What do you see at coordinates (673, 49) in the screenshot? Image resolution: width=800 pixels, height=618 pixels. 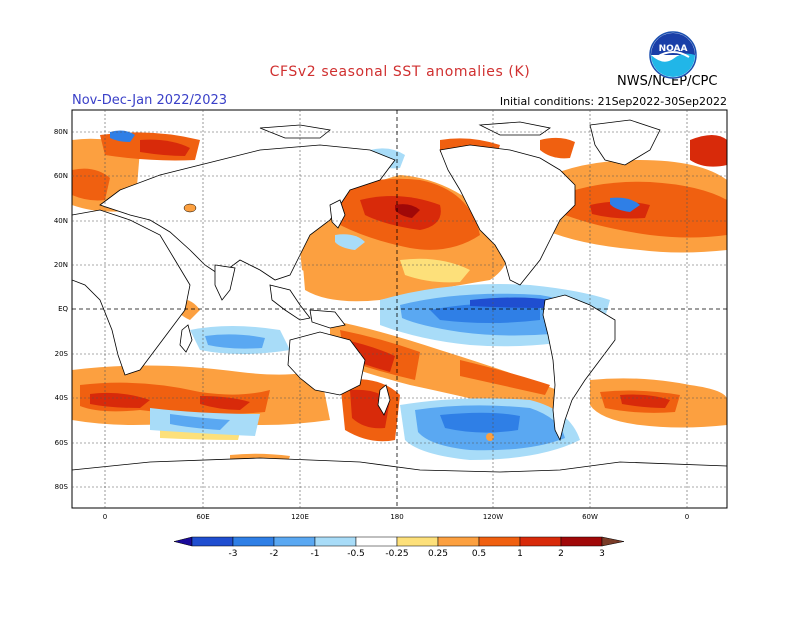 I see `logo-text: NOAA` at bounding box center [673, 49].